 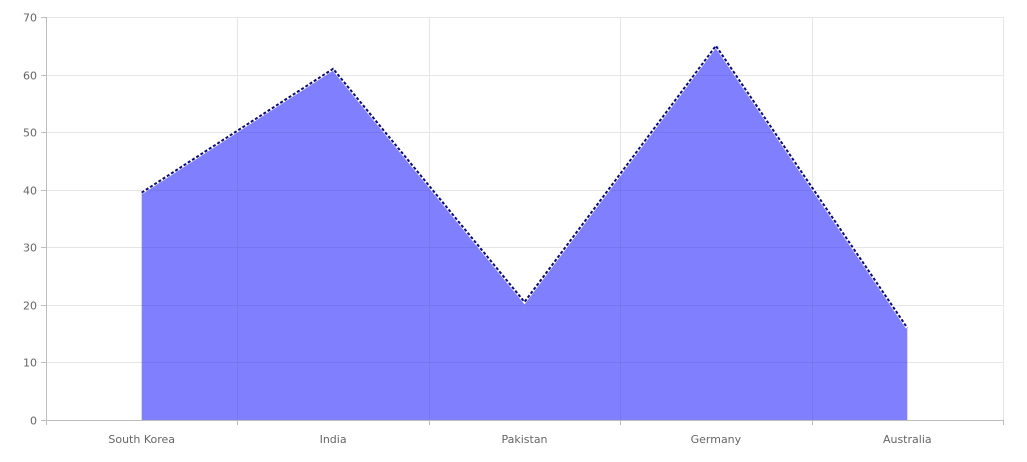 What do you see at coordinates (30, 76) in the screenshot?
I see `y-tick-label: 60` at bounding box center [30, 76].